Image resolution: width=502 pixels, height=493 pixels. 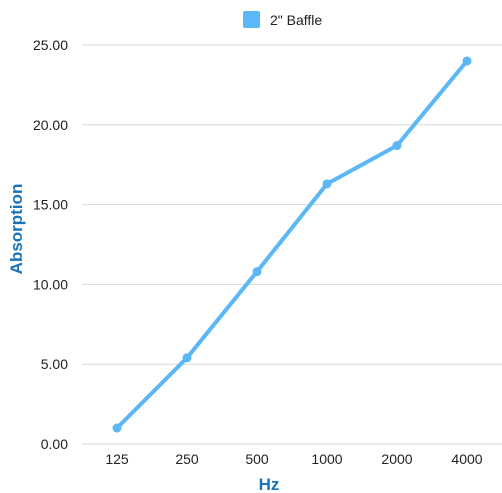 I want to click on x-tick-label: 2000, so click(x=396, y=459).